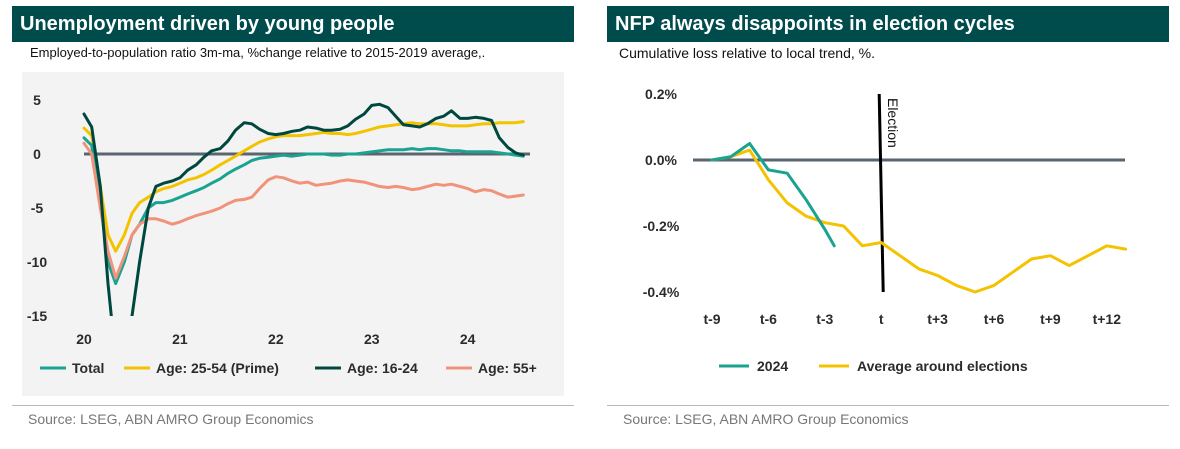  What do you see at coordinates (772, 366) in the screenshot?
I see `legend-label-2024: 2024` at bounding box center [772, 366].